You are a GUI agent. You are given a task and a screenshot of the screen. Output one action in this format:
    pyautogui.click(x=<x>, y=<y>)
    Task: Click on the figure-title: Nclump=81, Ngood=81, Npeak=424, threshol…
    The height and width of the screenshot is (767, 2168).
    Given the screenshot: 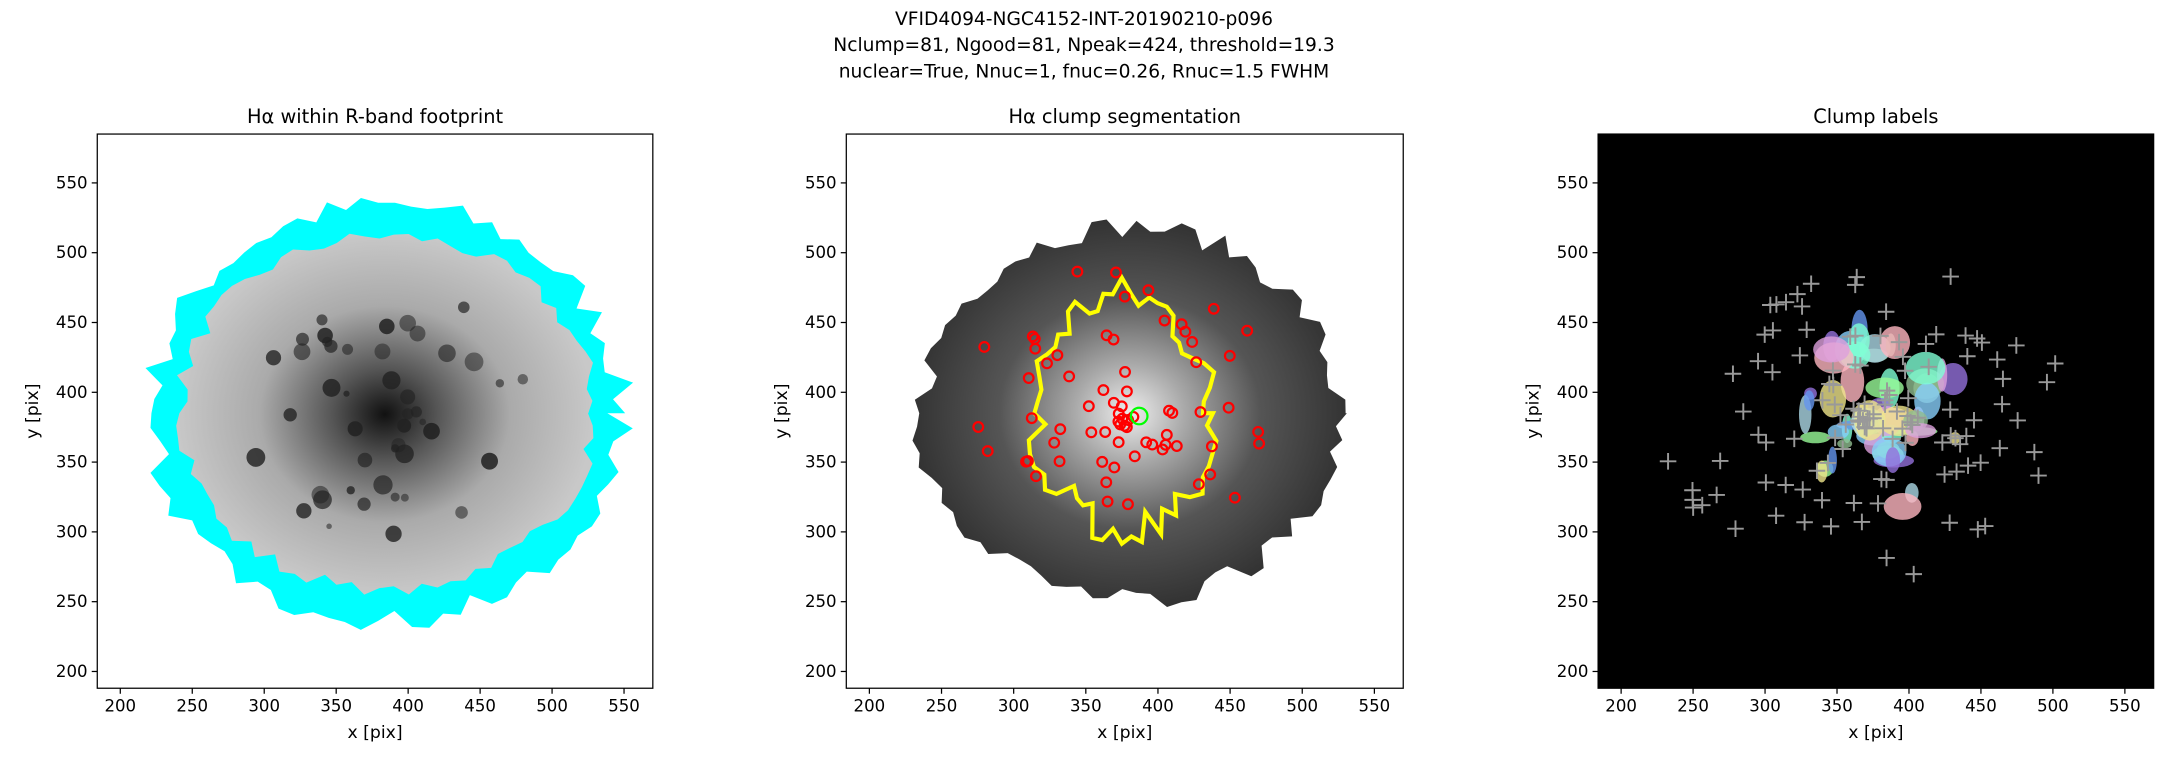 What is the action you would take?
    pyautogui.click(x=1083, y=45)
    